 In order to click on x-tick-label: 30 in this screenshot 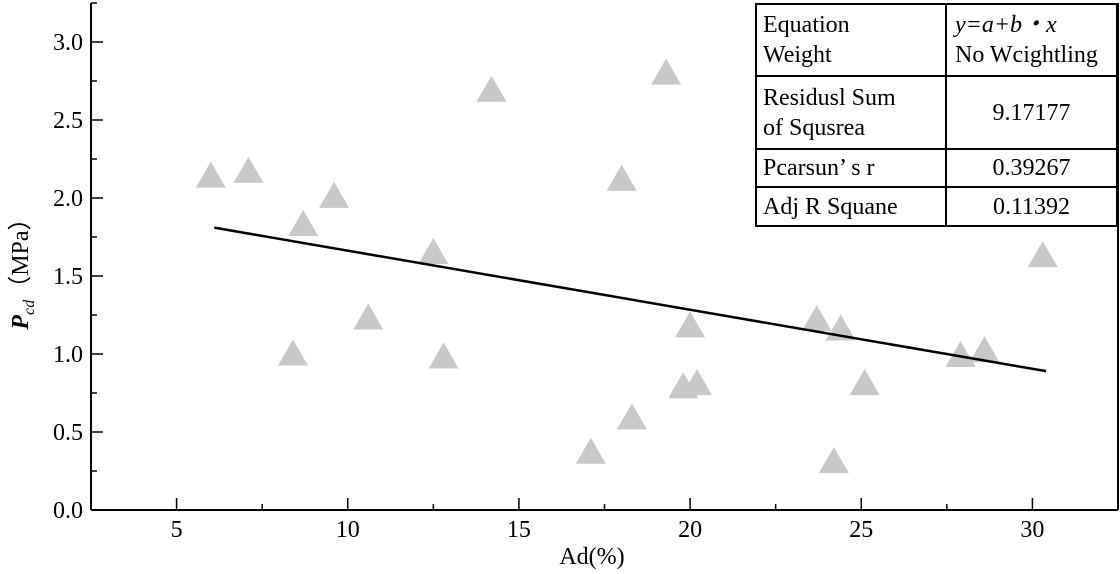, I will do `click(1032, 530)`.